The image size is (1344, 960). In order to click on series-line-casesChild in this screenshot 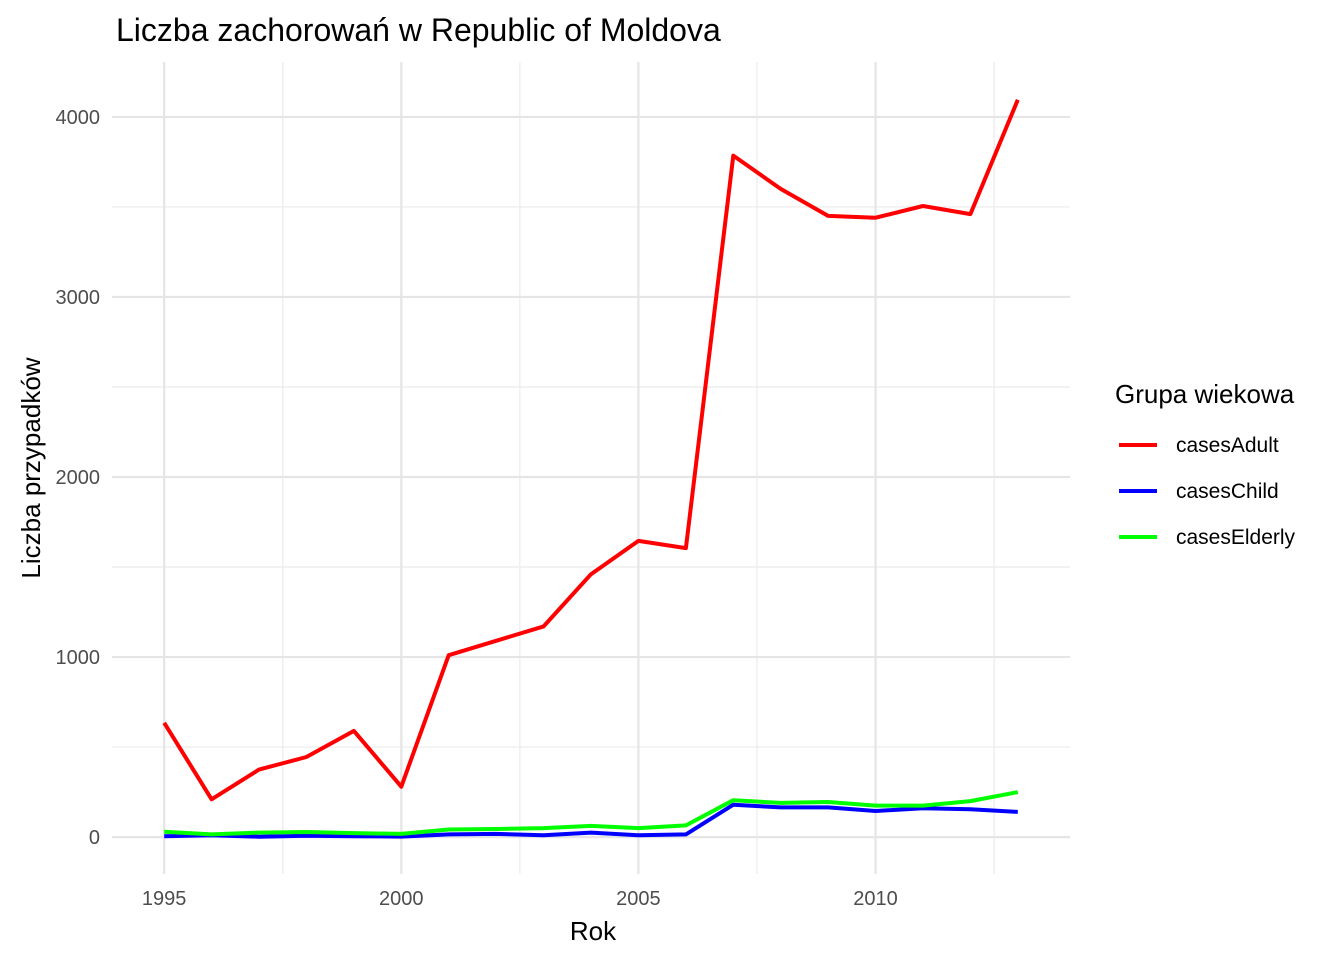, I will do `click(591, 820)`.